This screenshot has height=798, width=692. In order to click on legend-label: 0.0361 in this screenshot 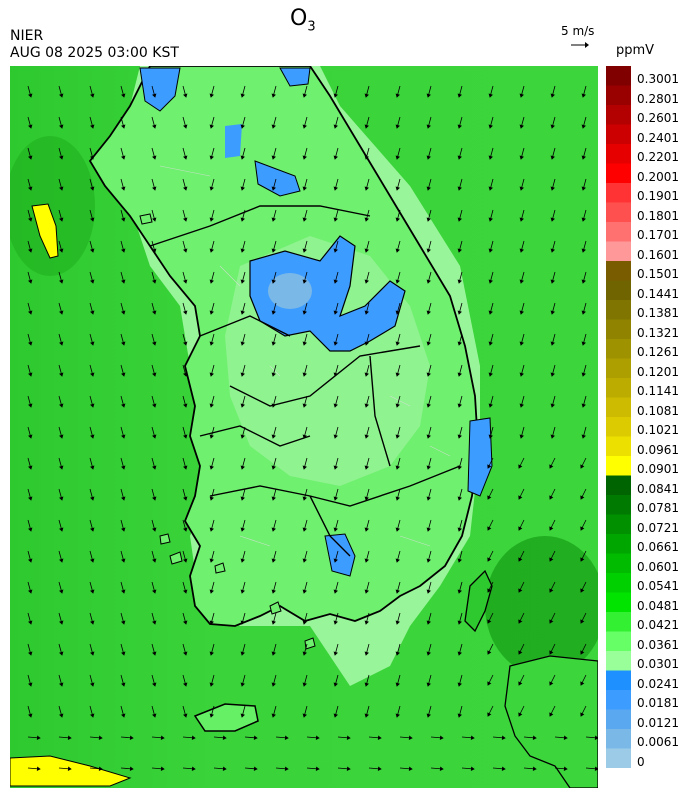, I will do `click(658, 644)`.